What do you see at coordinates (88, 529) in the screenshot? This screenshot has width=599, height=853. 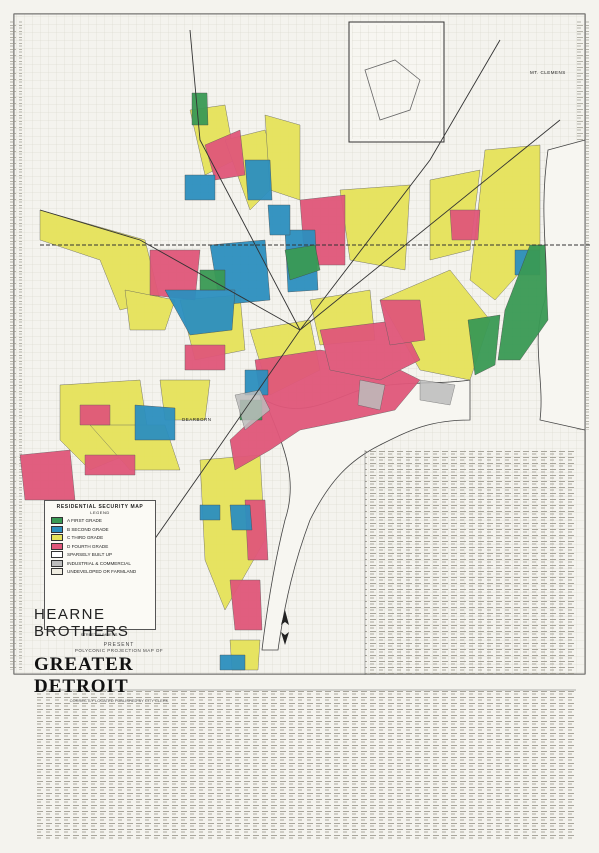 I see `legend-label: B SECOND GRADE` at bounding box center [88, 529].